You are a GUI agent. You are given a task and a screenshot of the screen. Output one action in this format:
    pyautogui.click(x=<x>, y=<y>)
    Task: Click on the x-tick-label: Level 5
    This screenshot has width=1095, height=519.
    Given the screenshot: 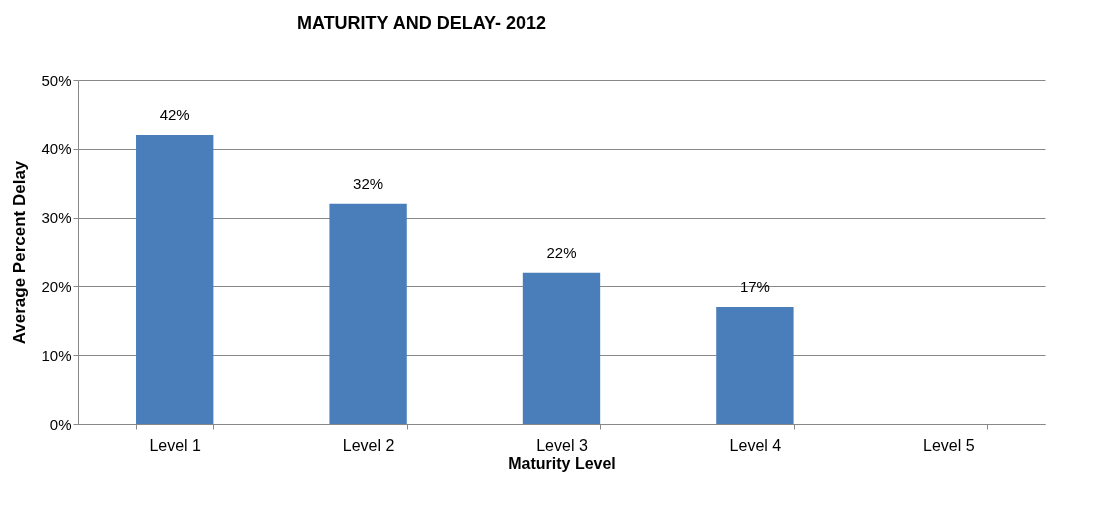 What is the action you would take?
    pyautogui.click(x=949, y=445)
    